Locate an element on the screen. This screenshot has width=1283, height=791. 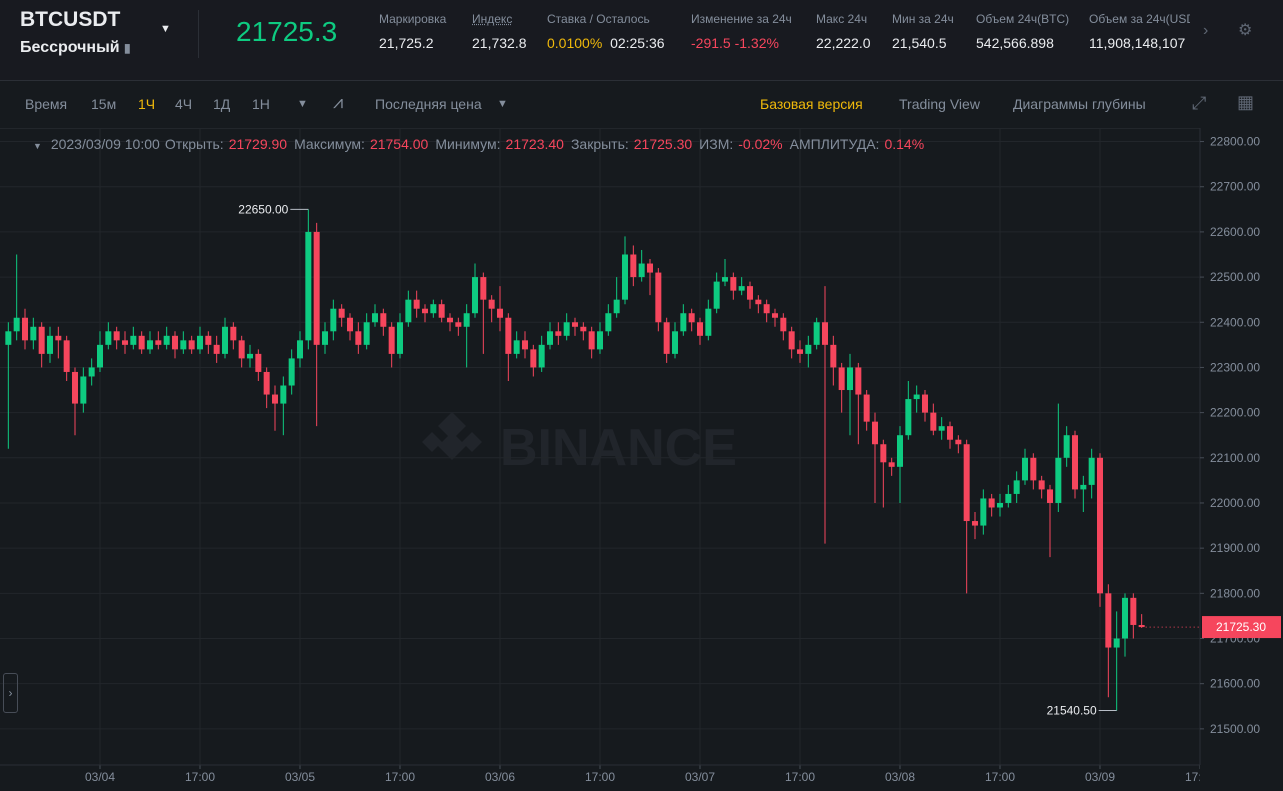
last-price-tag is located at coordinates (1241, 627).